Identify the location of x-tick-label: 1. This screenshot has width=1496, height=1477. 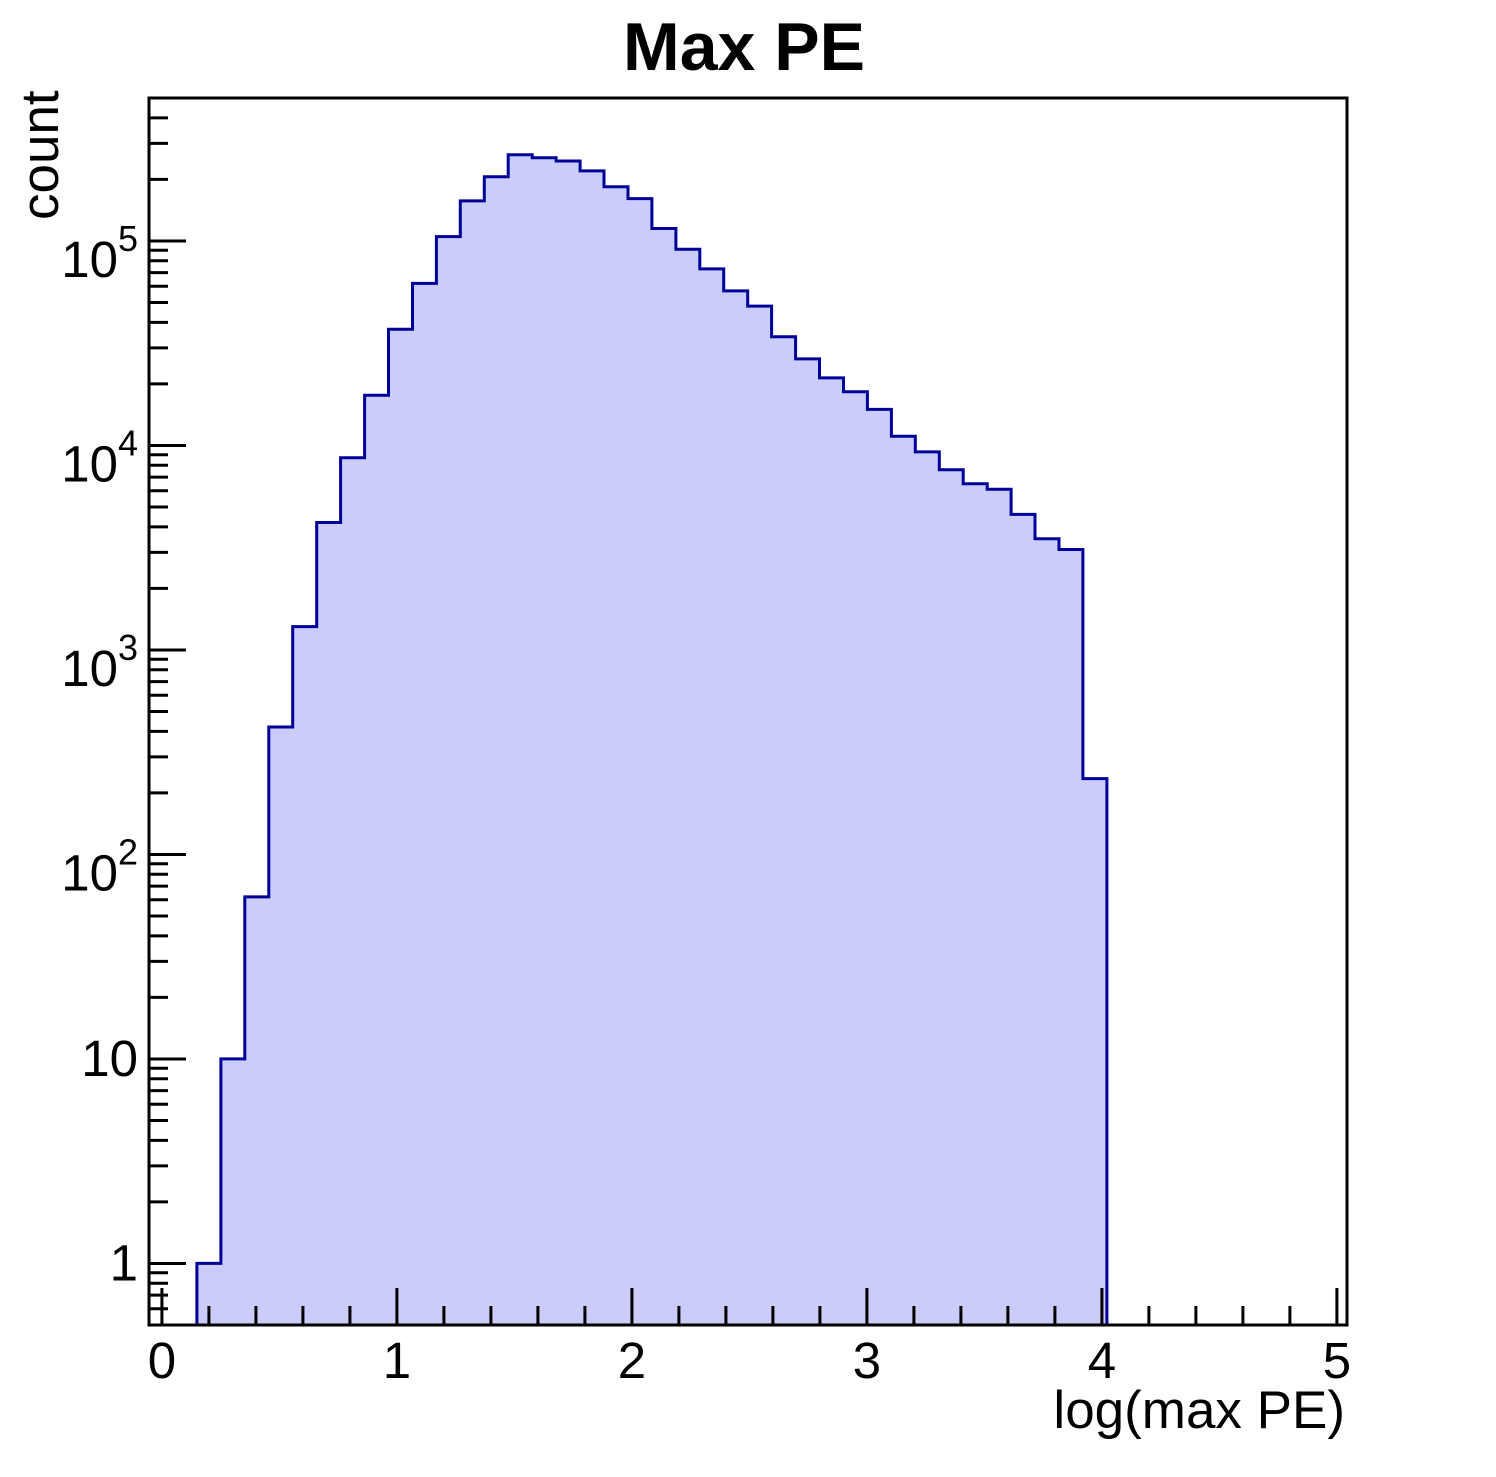
(397, 1360).